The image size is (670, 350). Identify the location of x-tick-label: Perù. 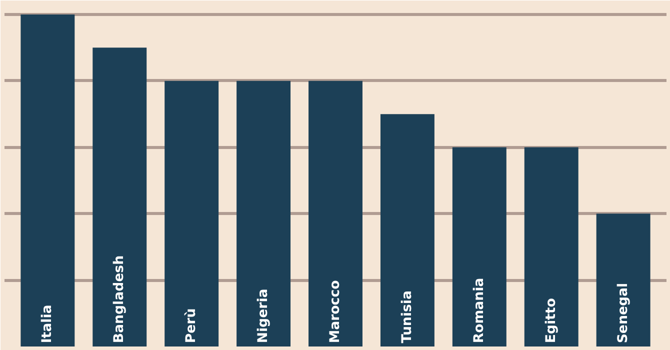
(192, 326).